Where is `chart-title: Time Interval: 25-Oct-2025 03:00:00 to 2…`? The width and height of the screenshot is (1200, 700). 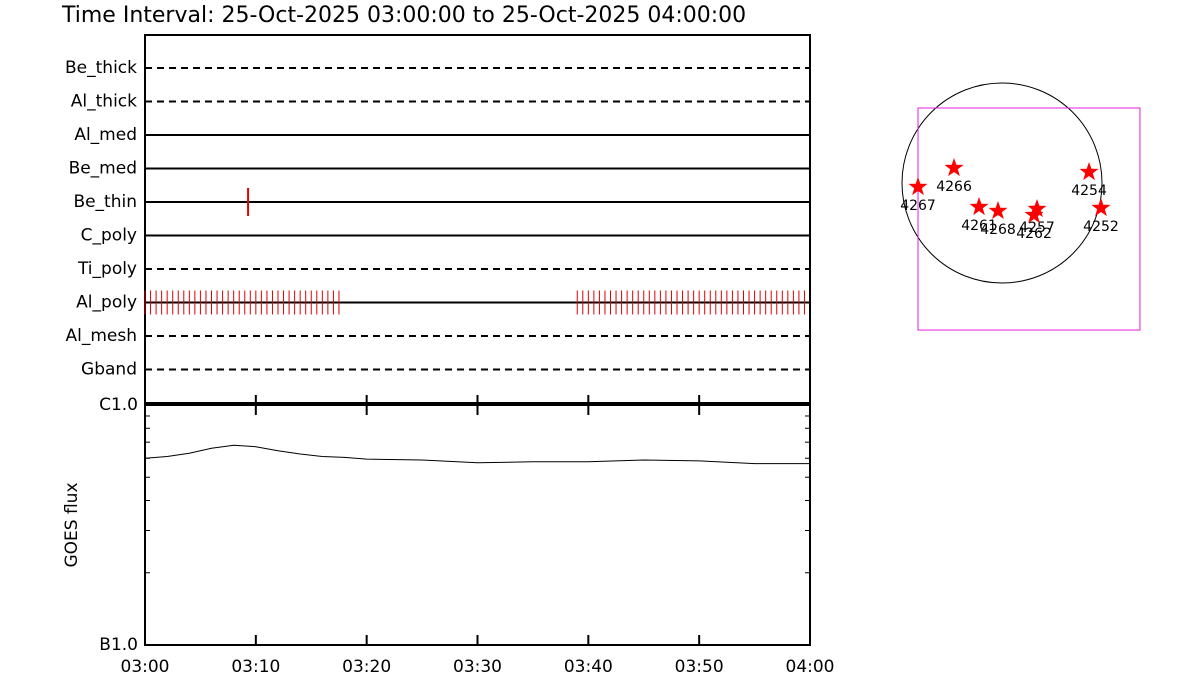 chart-title: Time Interval: 25-Oct-2025 03:00:00 to 2… is located at coordinates (403, 15).